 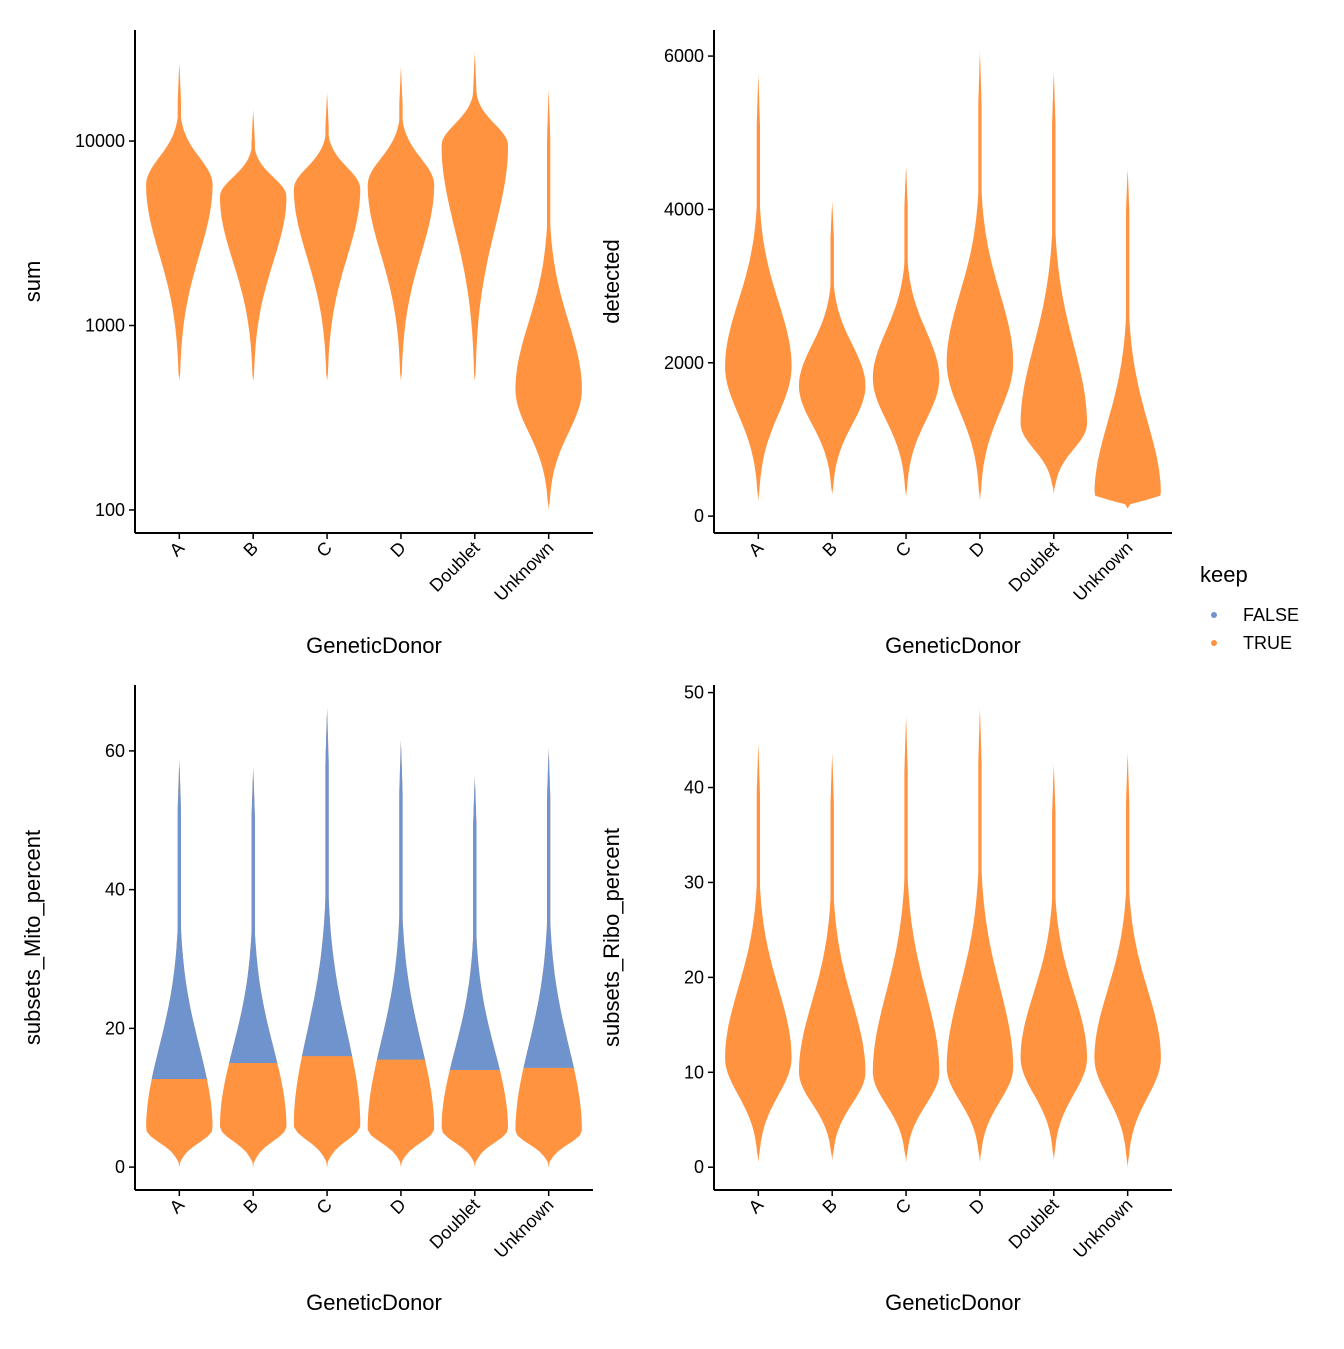 What do you see at coordinates (1267, 643) in the screenshot?
I see `legend-label: TRUE` at bounding box center [1267, 643].